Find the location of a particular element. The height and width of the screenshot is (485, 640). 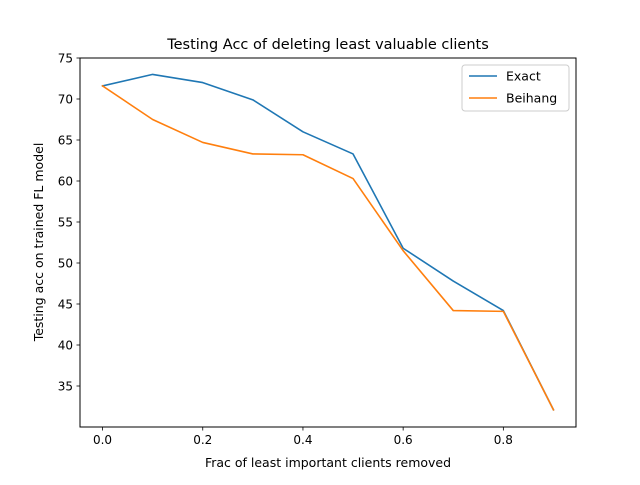

y-axis: 35 40 45 50 55 60 65 70 75 is located at coordinates (69, 222).